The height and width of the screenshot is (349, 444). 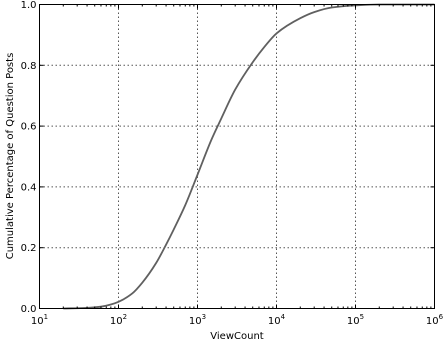 I want to click on x-tick-label: 10⁴, so click(x=277, y=320).